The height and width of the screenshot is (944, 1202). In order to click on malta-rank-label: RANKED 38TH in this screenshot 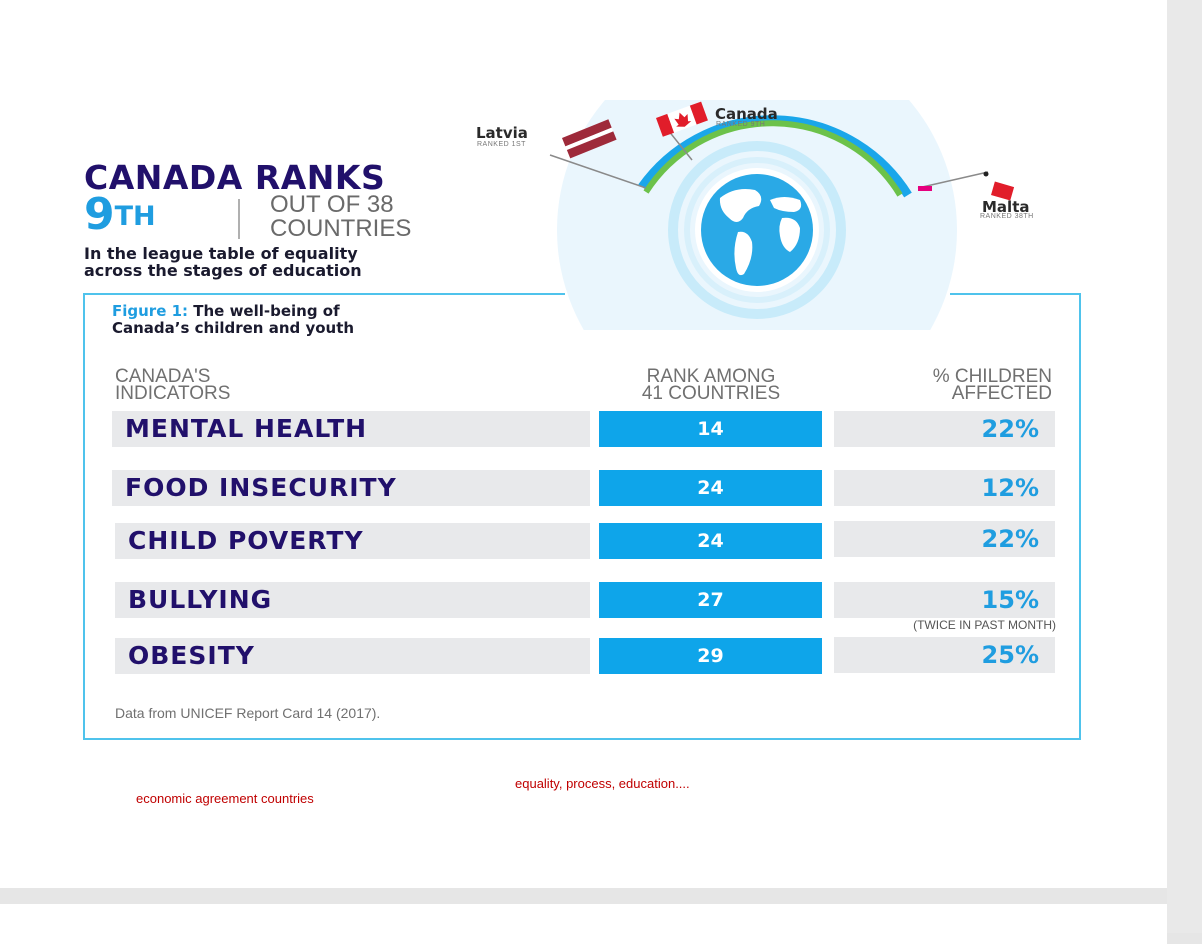, I will do `click(1007, 216)`.